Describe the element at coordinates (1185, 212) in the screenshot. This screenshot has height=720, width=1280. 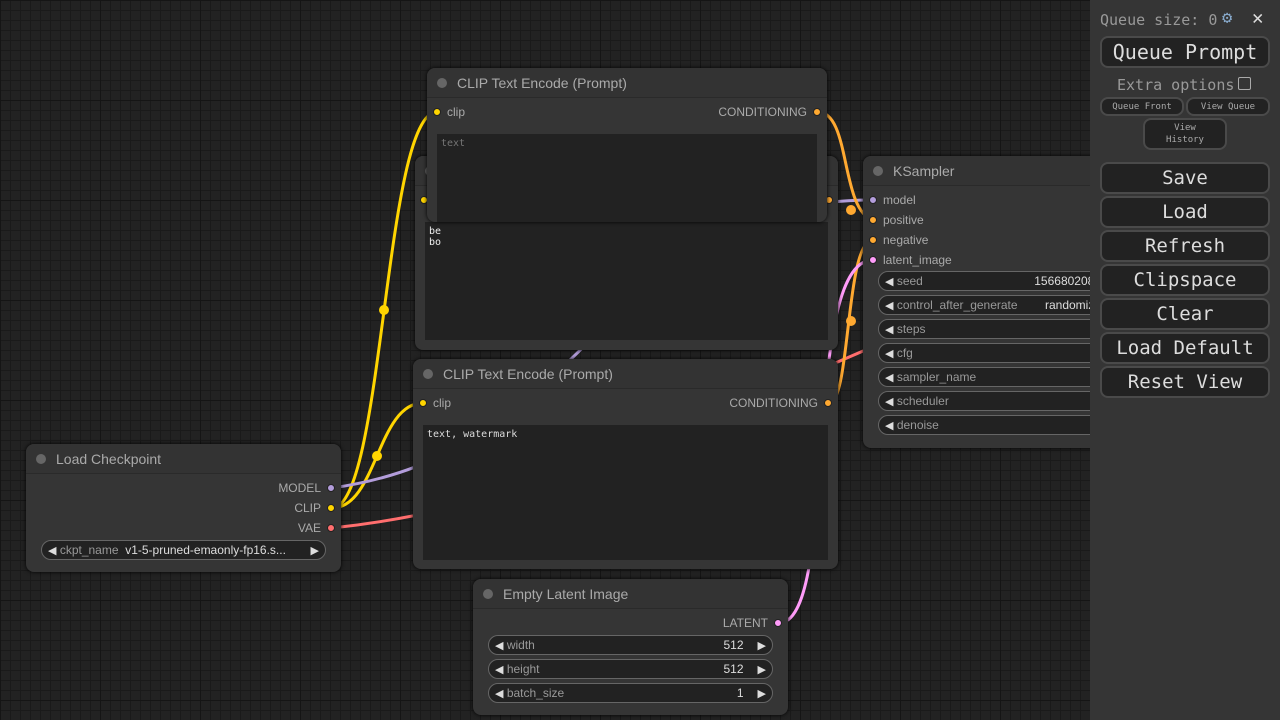
I see `load-button: Load` at that location.